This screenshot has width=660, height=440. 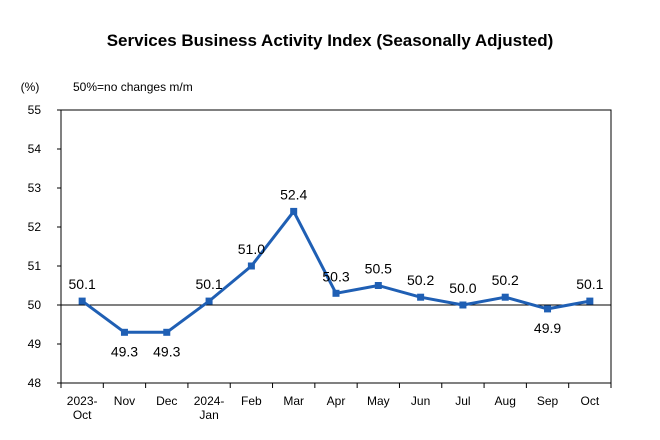 What do you see at coordinates (35, 110) in the screenshot?
I see `y-tick-label: 55` at bounding box center [35, 110].